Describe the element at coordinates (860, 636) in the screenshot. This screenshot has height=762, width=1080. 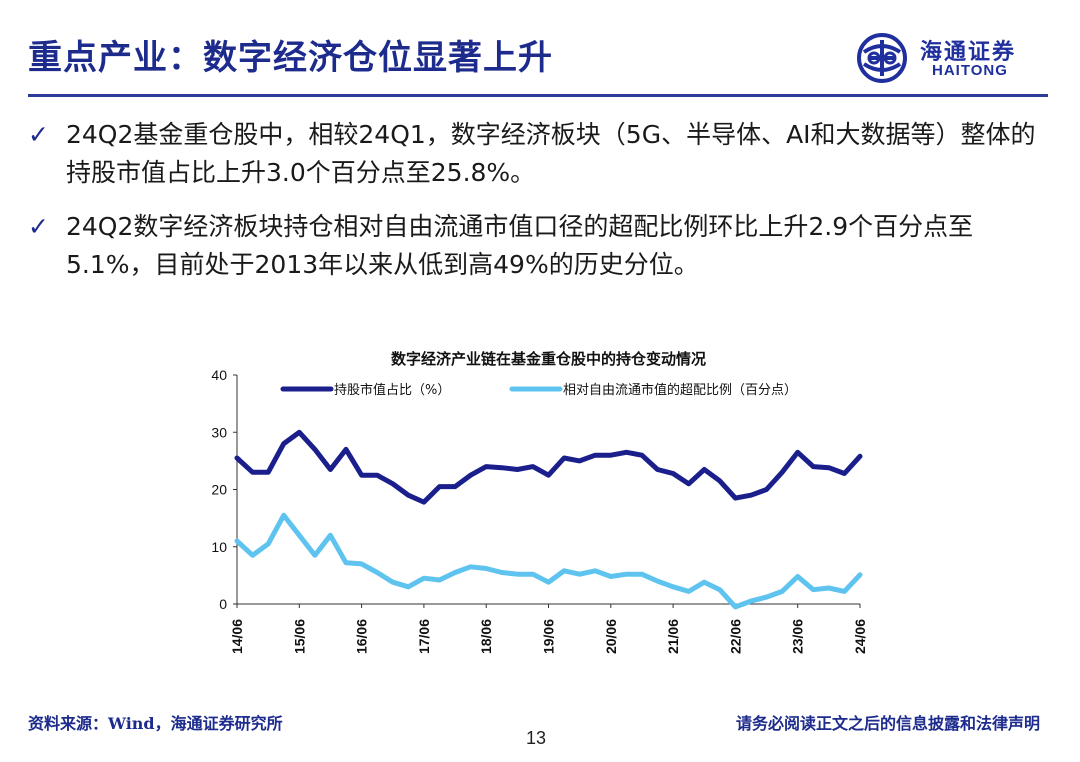
I see `x-tick-label: 24/06` at that location.